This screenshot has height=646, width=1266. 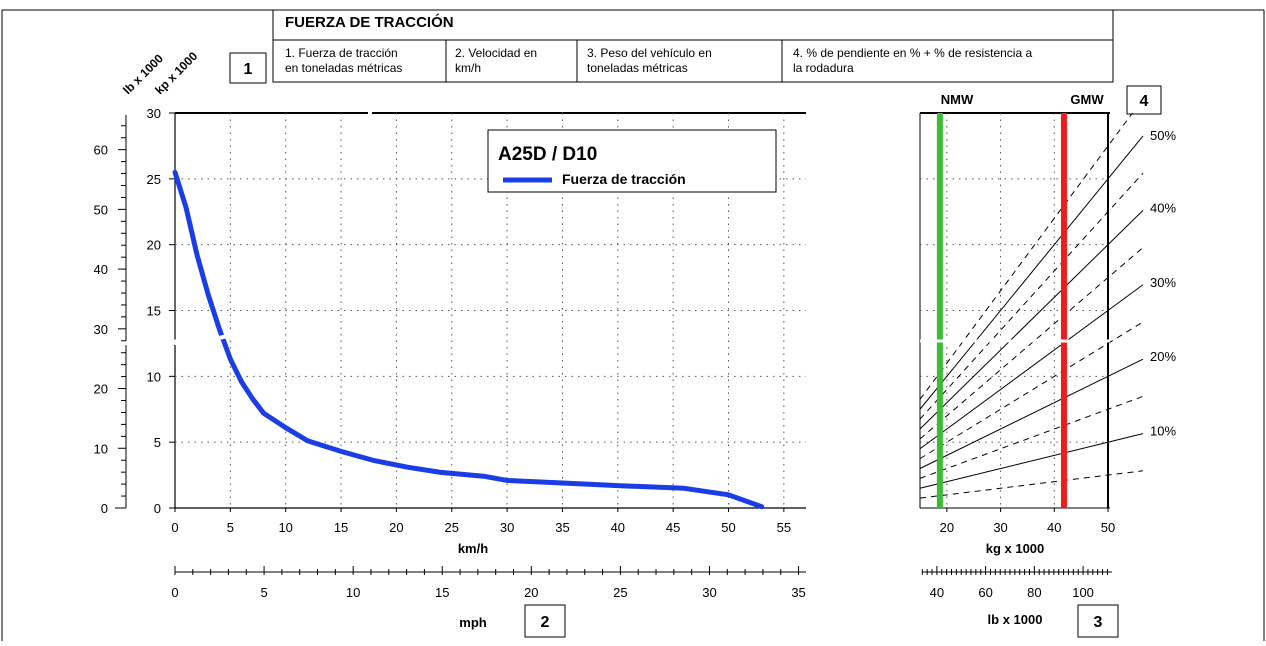 What do you see at coordinates (442, 592) in the screenshot?
I see `mph-tick-label: 15` at bounding box center [442, 592].